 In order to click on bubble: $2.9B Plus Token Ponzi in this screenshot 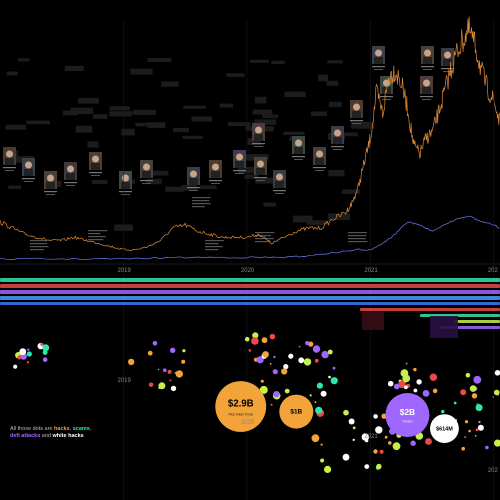, I will do `click(241, 406)`.